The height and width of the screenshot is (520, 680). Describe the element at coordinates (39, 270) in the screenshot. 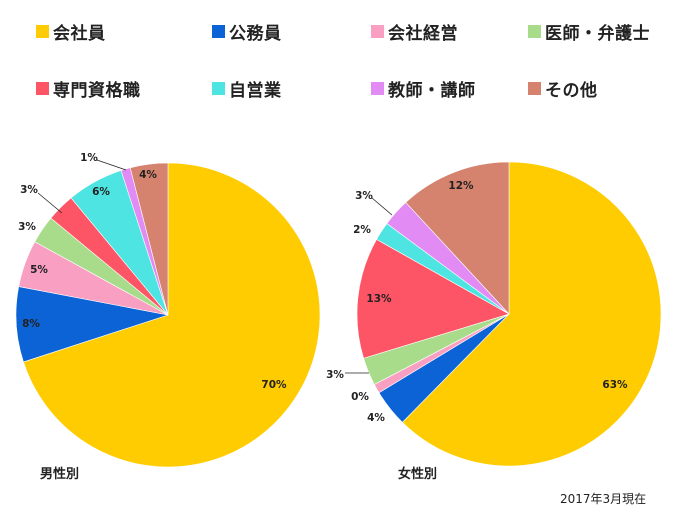

I see `pie-data-label: 5%` at that location.